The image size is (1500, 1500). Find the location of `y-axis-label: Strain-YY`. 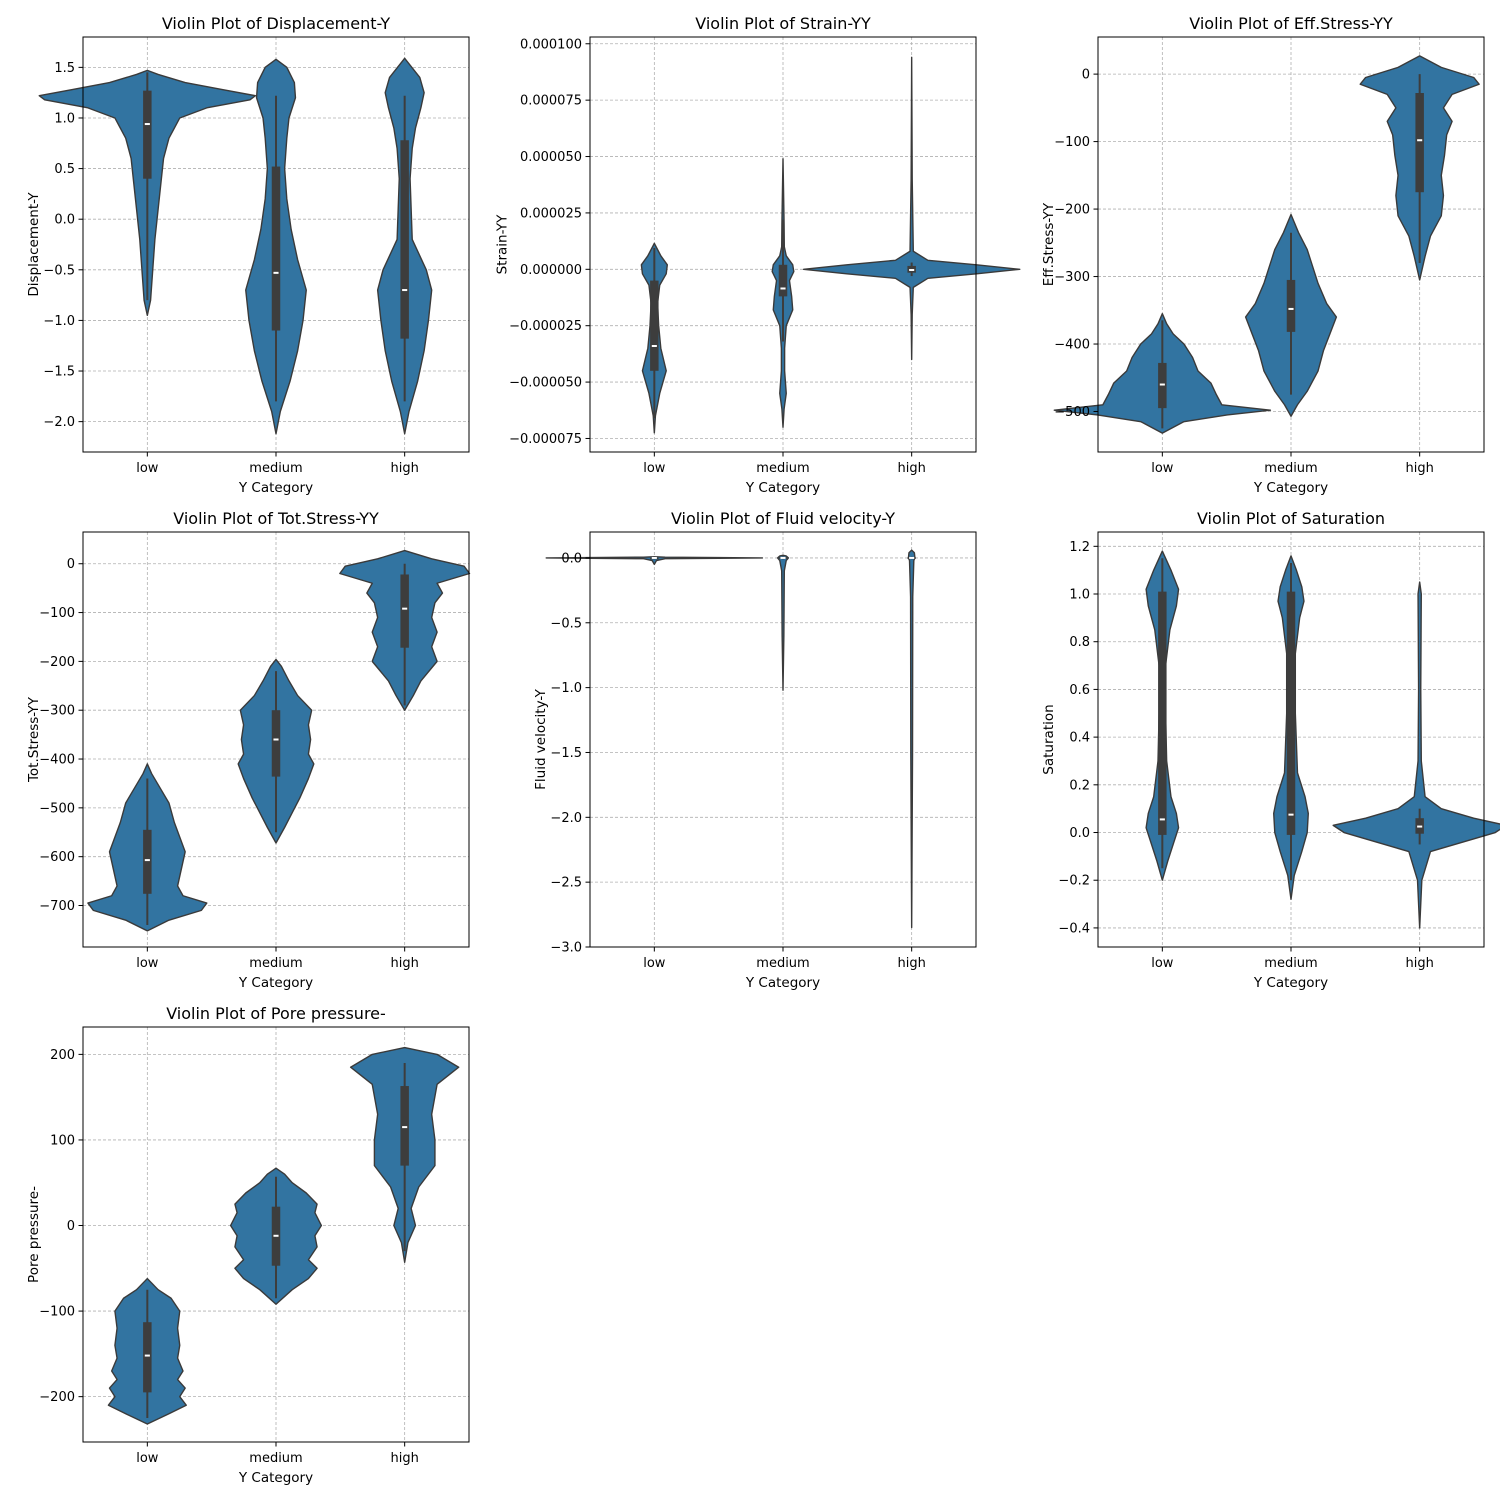

y-axis-label: Strain-YY is located at coordinates (503, 244).